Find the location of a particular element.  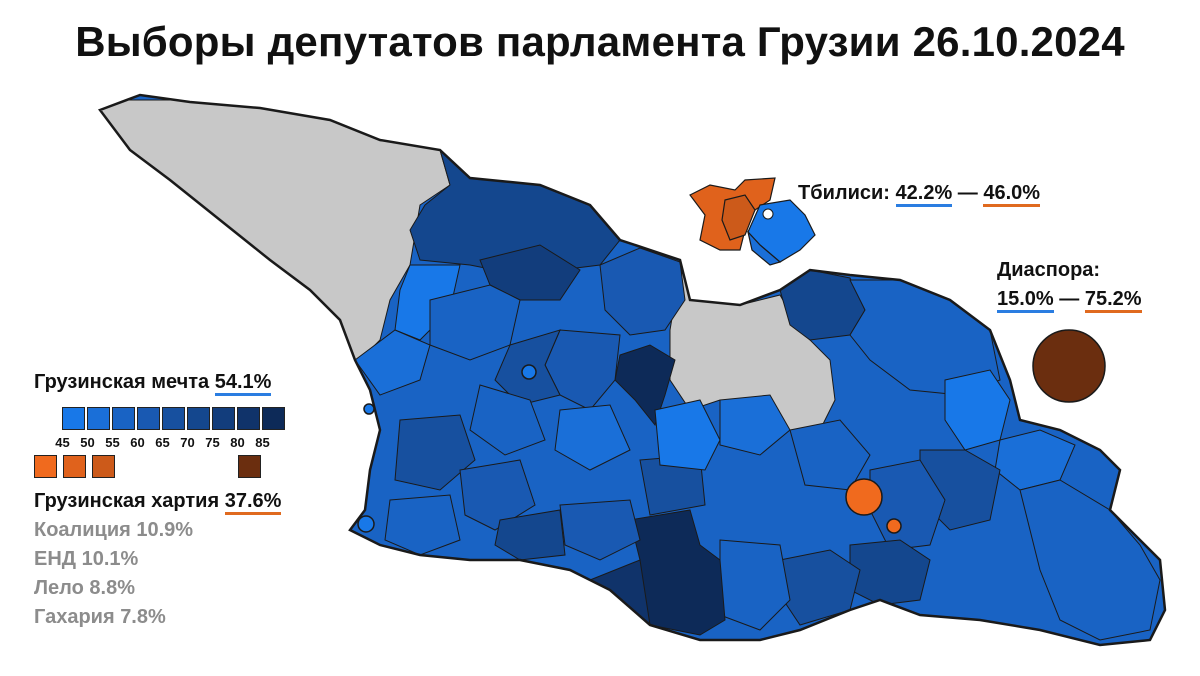

list-item: ЕНД 10.1% is located at coordinates (86, 559).